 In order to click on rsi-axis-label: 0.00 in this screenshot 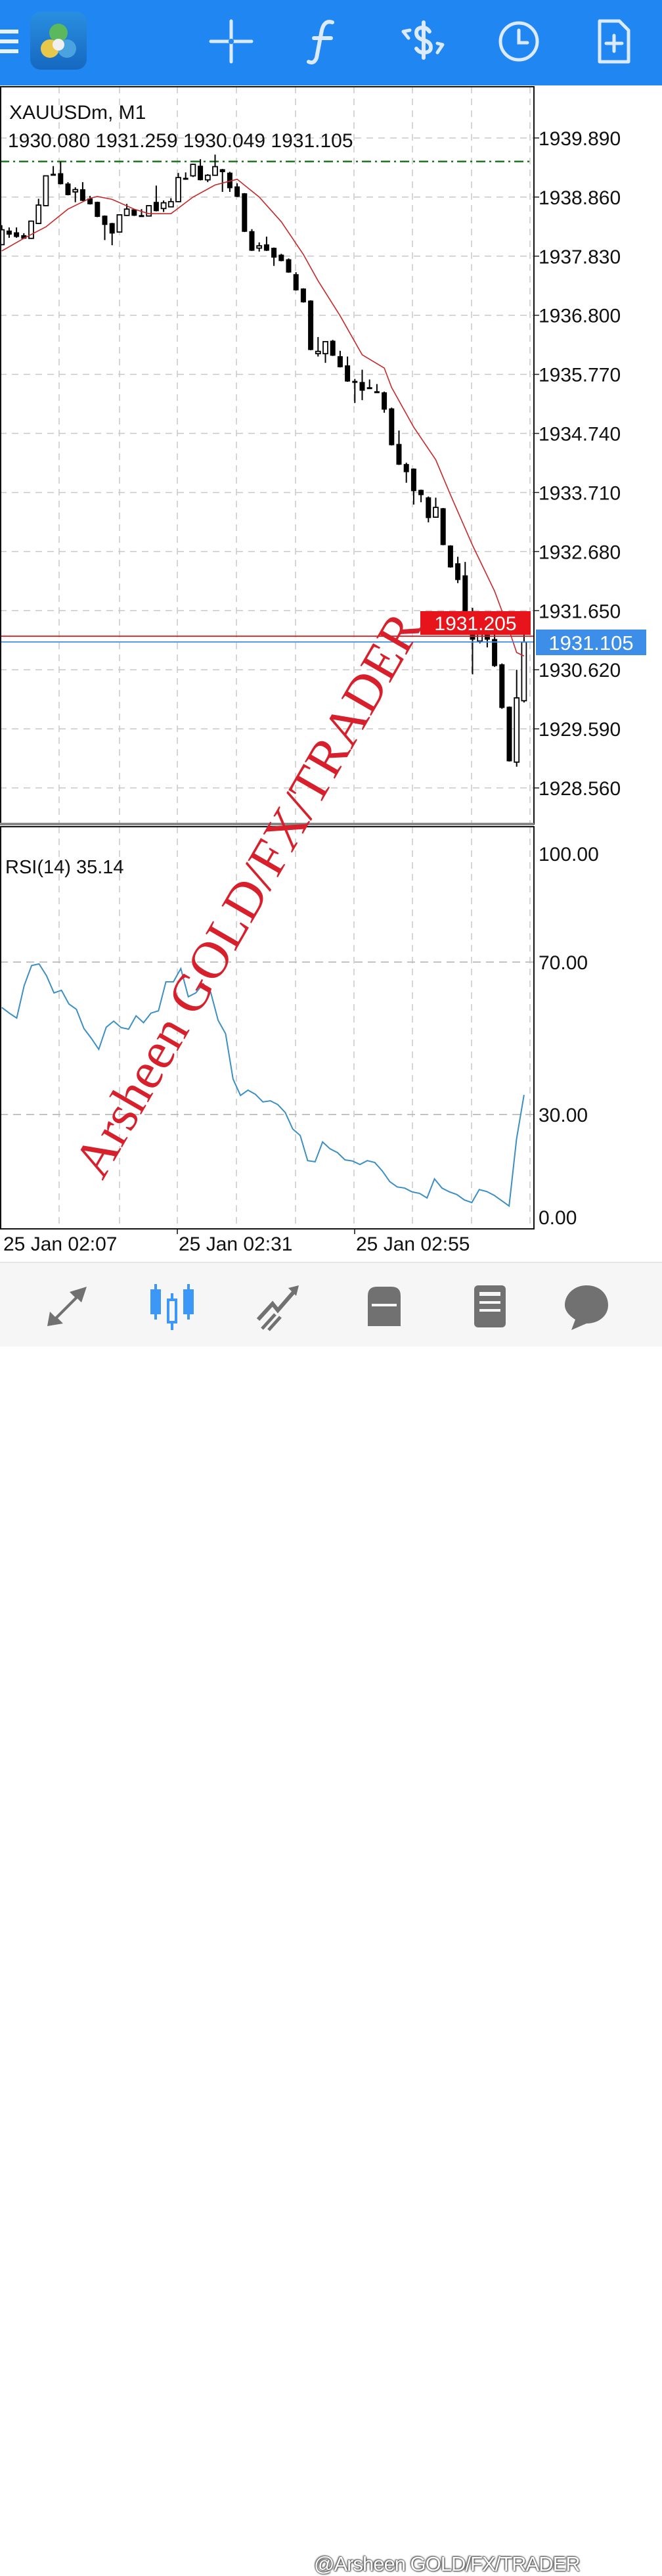, I will do `click(558, 1218)`.